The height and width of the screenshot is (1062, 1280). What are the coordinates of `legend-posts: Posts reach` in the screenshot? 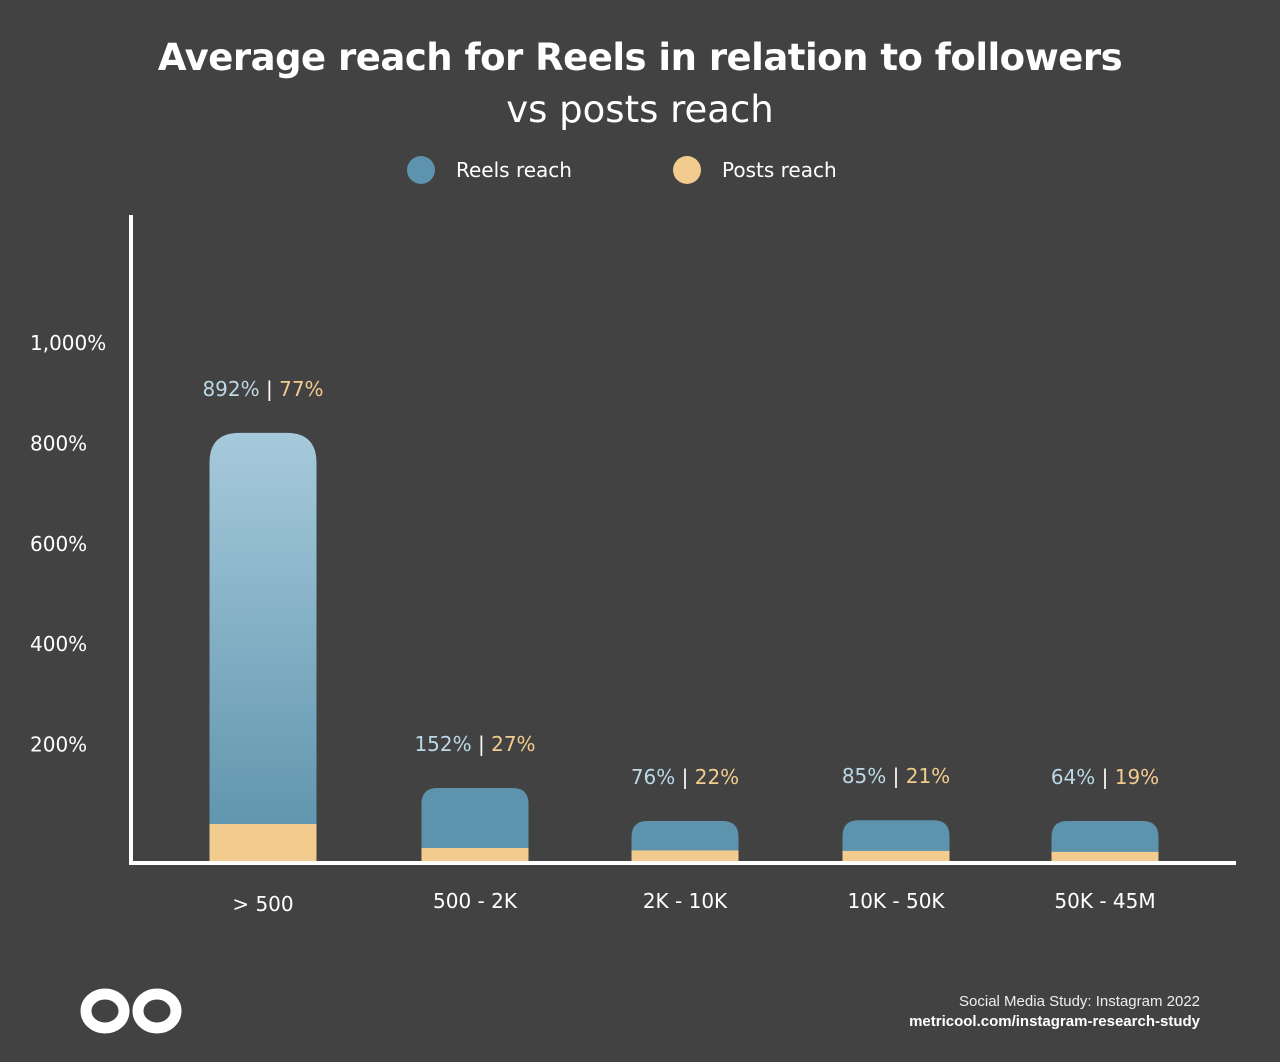 It's located at (755, 170).